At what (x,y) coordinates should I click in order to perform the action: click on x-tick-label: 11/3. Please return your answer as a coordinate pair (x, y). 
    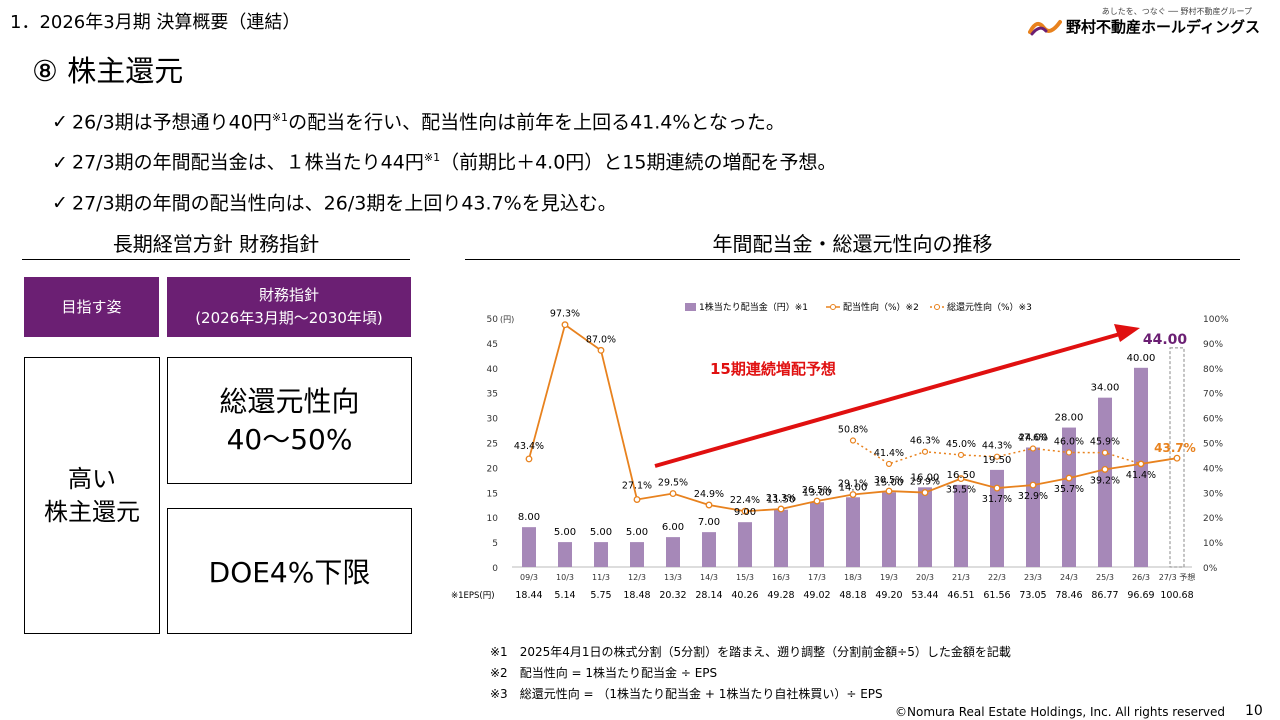
    Looking at the image, I should click on (601, 577).